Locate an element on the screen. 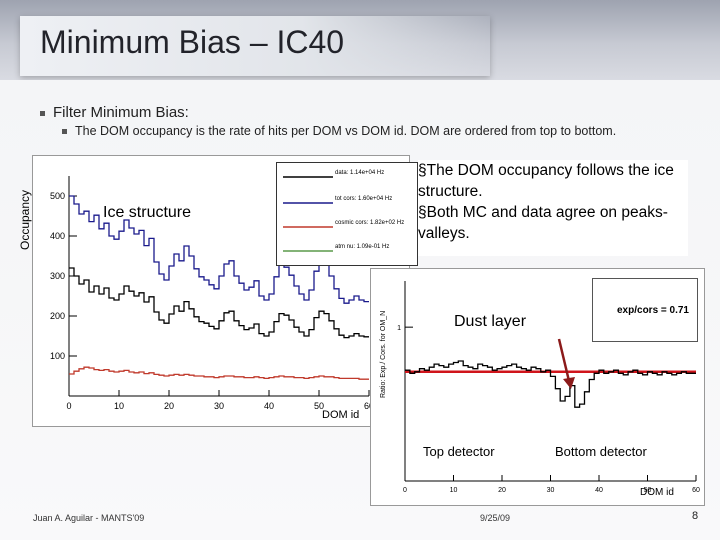 Image resolution: width=720 pixels, height=540 pixels. ratio-stat-label: exp/cors = 0.71 is located at coordinates (653, 310).